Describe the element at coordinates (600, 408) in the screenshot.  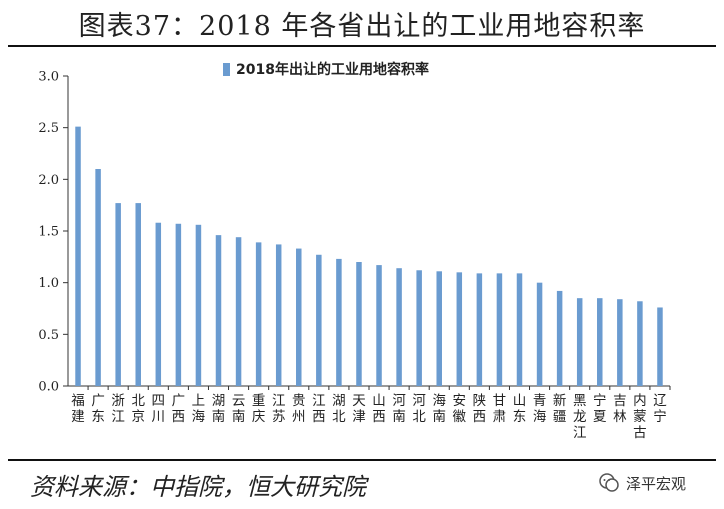
I see `x-tick-label: 宁夏` at that location.